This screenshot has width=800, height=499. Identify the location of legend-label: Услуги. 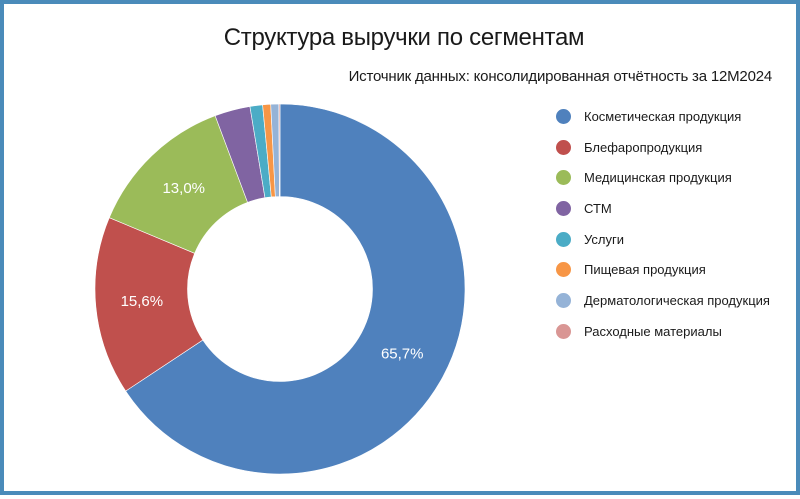
(604, 239).